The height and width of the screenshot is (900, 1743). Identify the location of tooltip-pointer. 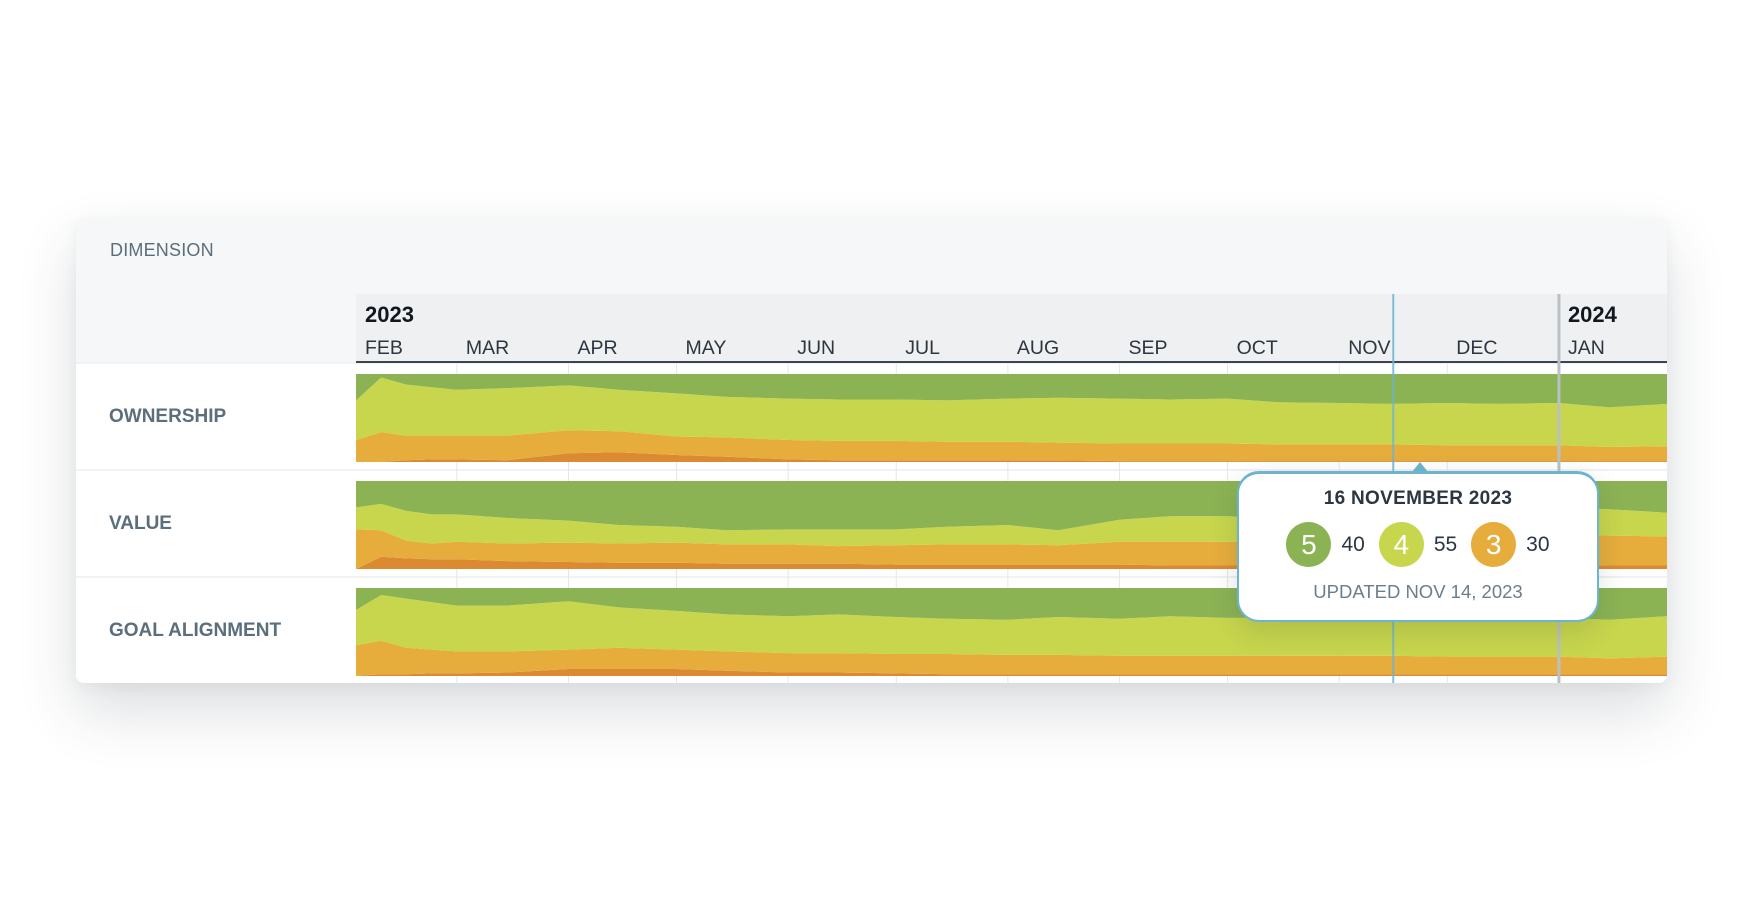
(1420, 467).